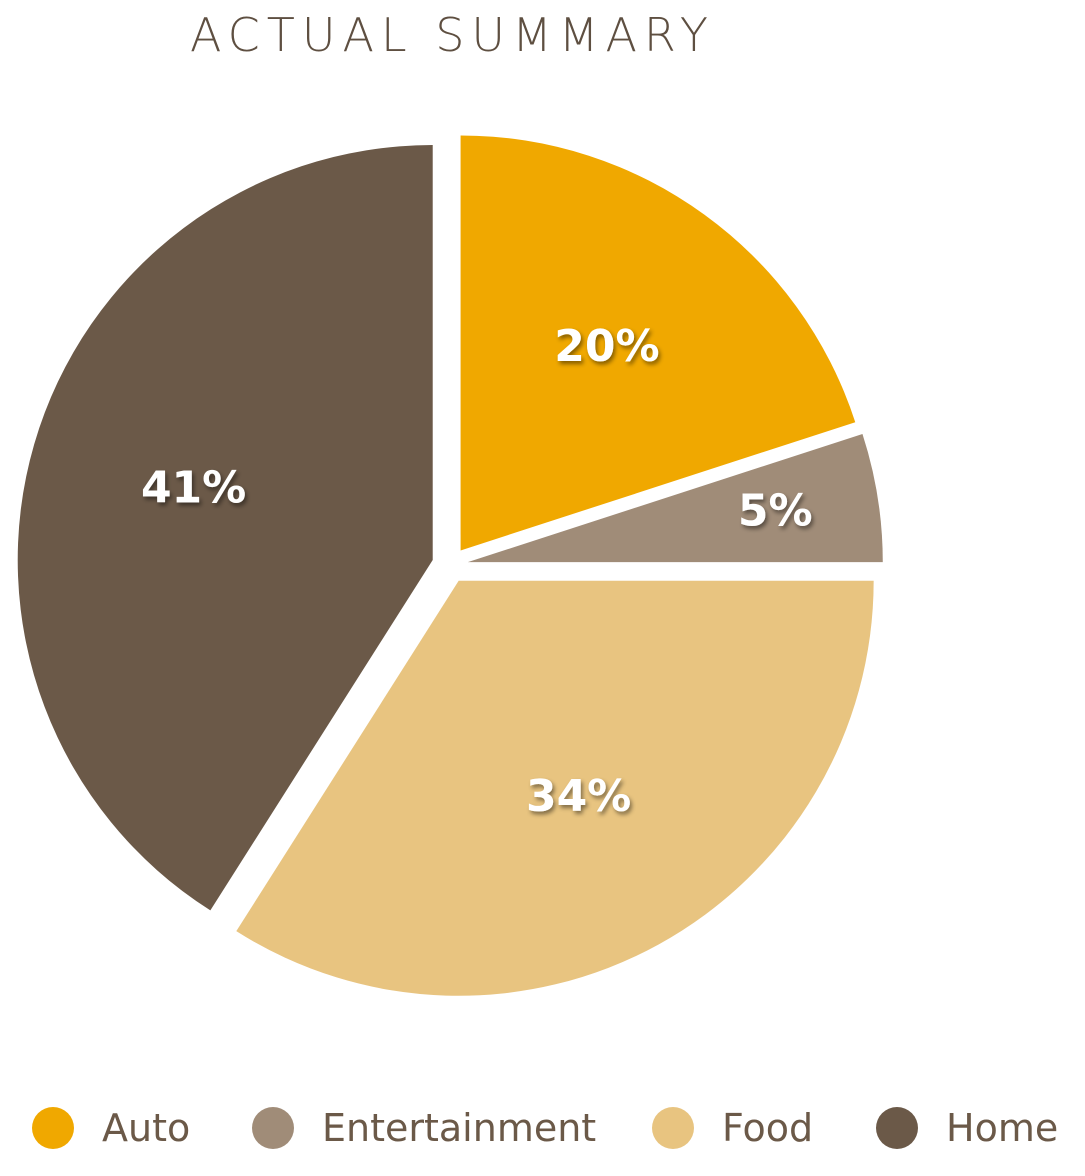  I want to click on legend: Auto Entertainment Food Home, so click(542, 1131).